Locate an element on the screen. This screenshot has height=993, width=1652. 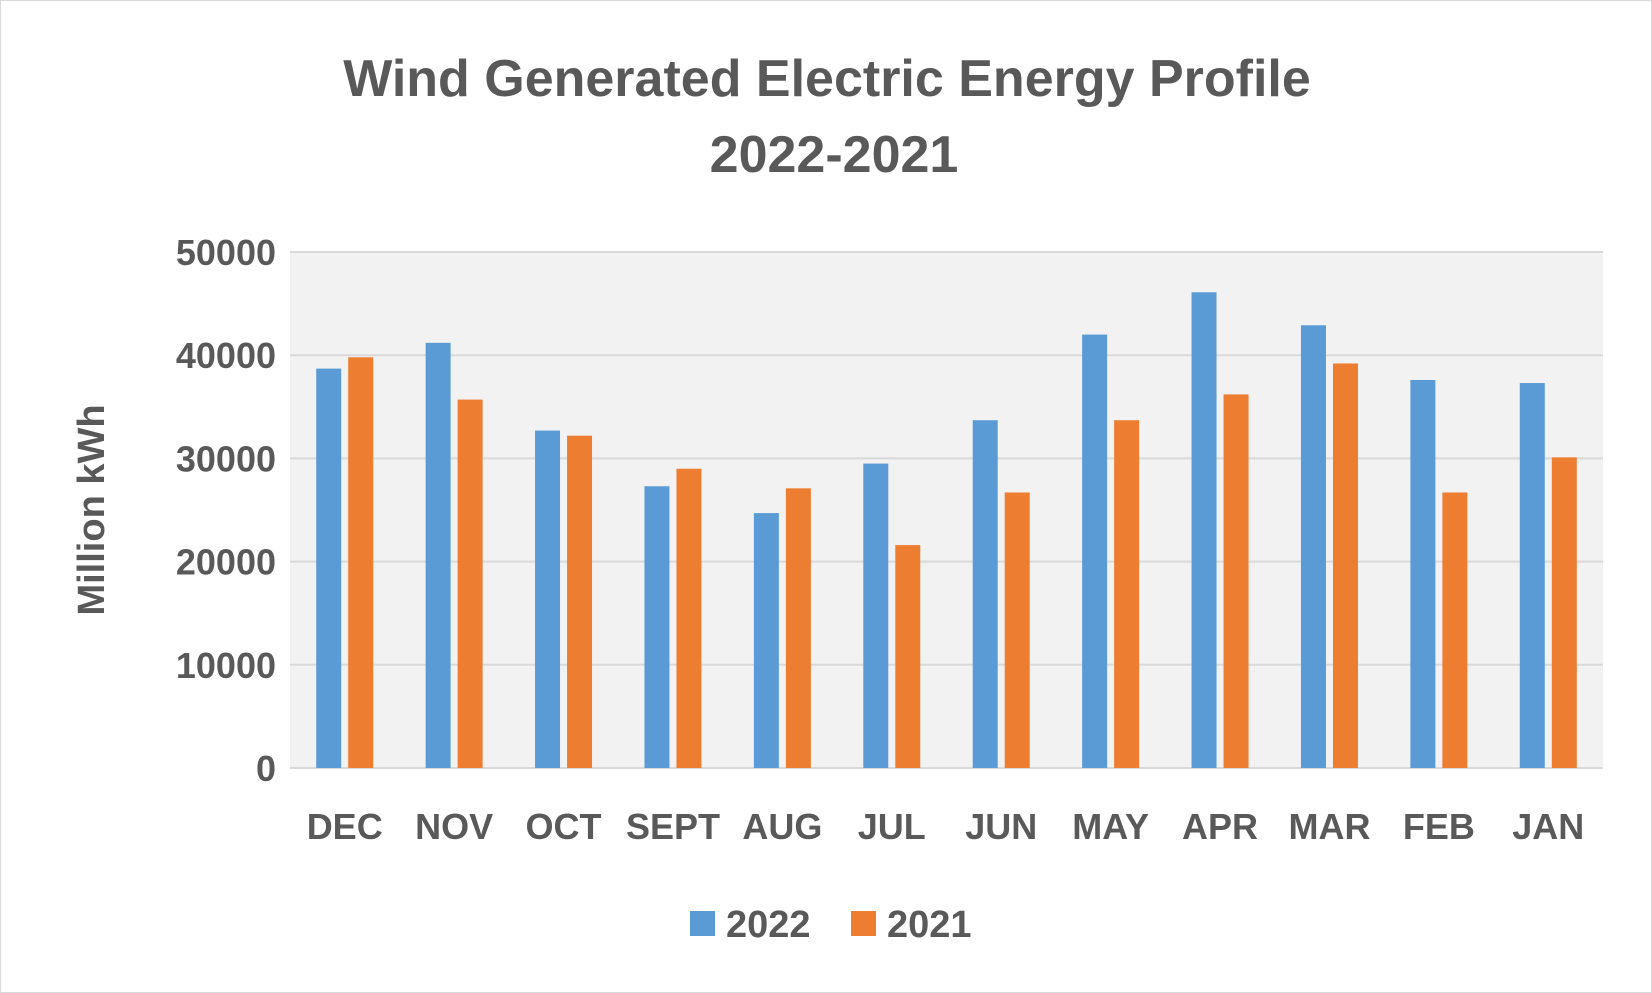
y-tick-label: 50000 is located at coordinates (226, 252).